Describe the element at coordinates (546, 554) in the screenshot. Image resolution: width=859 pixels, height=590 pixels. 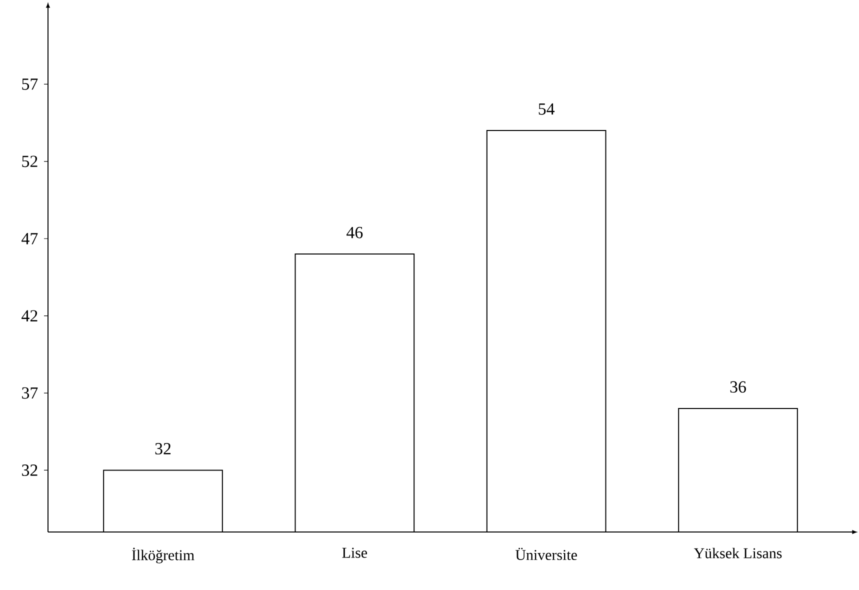
I see `x-tick-label: Üniversite` at that location.